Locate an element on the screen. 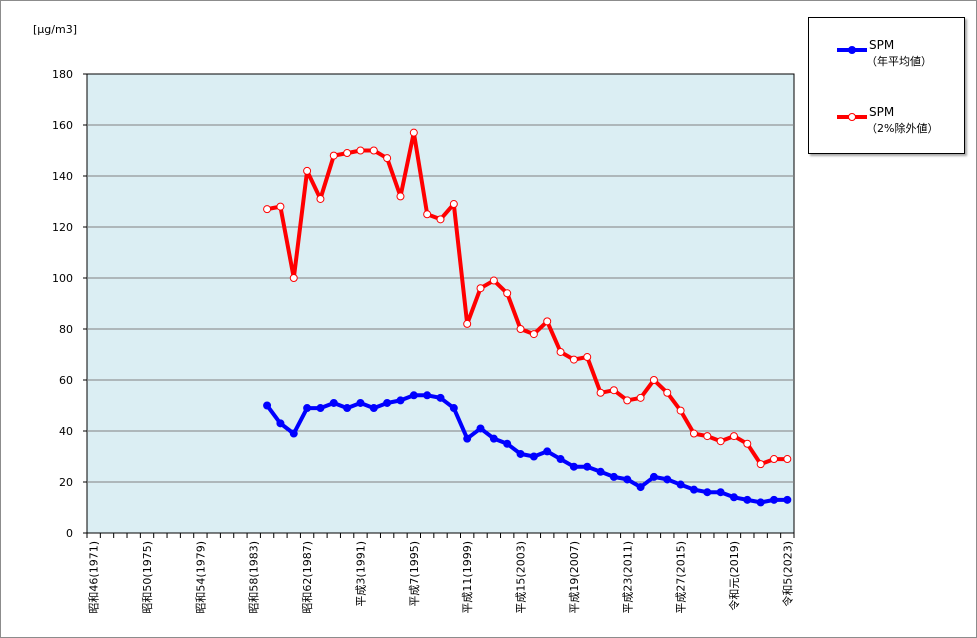 The width and height of the screenshot is (977, 638). x-tick-label: 平成3(1991) is located at coordinates (360, 574).